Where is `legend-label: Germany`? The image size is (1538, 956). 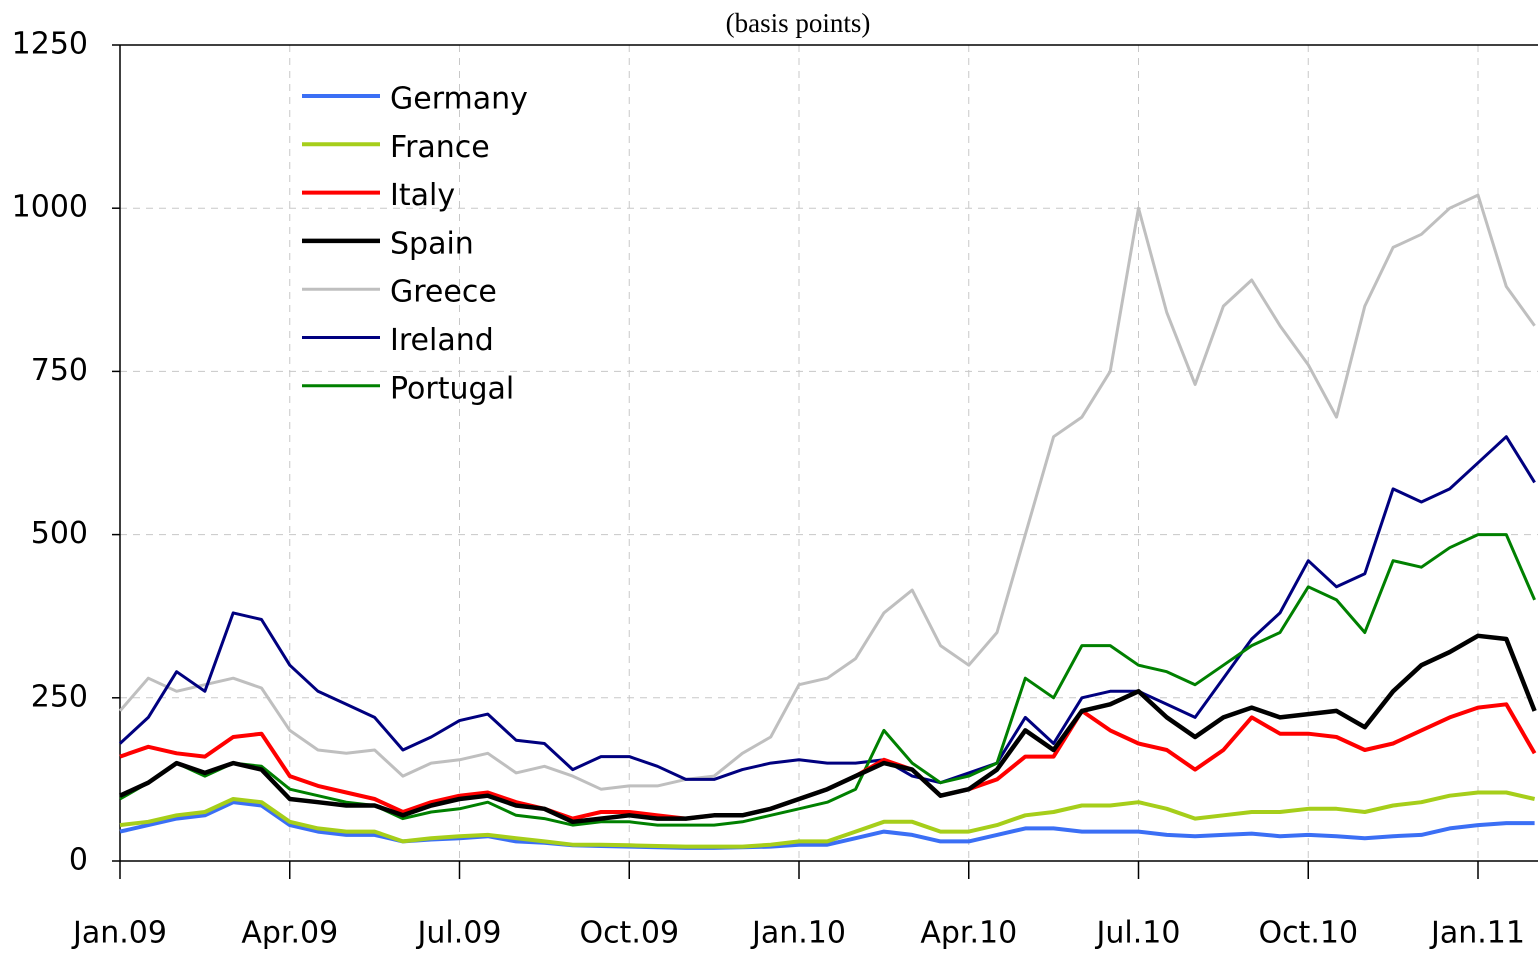
legend-label: Germany is located at coordinates (459, 99).